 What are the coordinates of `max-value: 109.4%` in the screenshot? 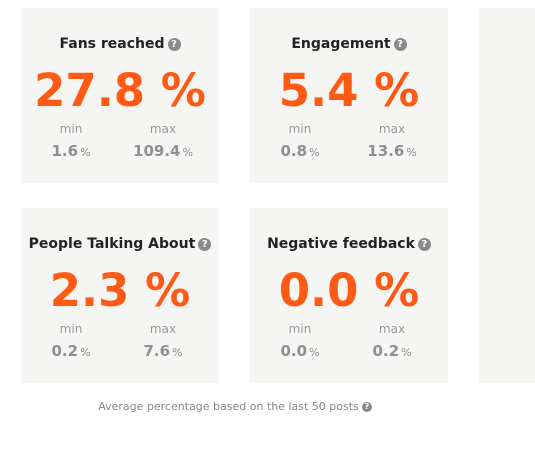 It's located at (163, 151).